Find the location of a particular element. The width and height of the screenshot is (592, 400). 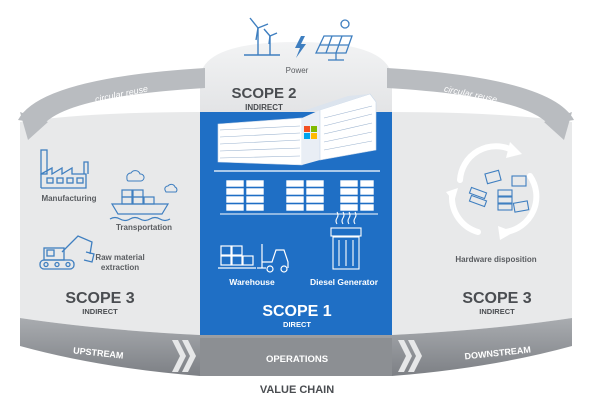

power-label: Power is located at coordinates (297, 70).